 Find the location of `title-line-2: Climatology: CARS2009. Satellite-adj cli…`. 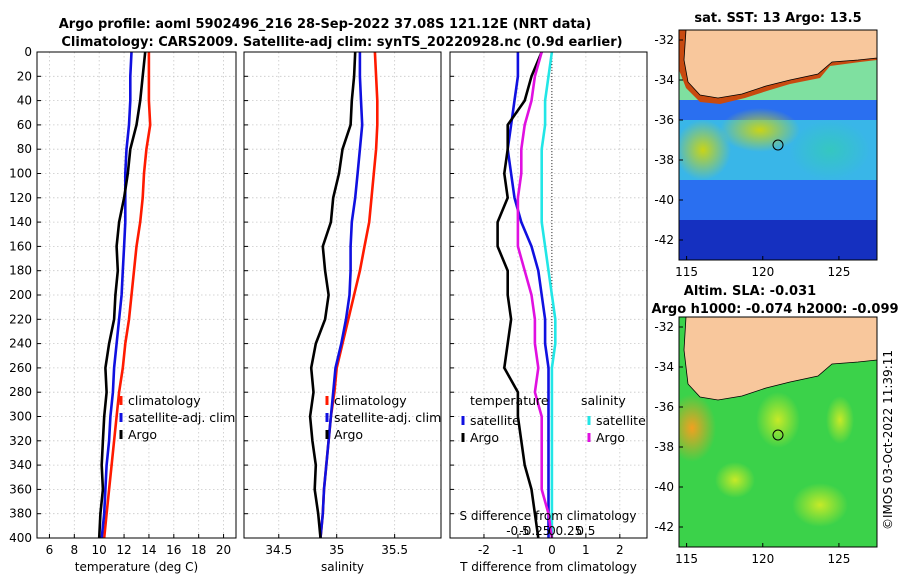

title-line-2: Climatology: CARS2009. Satellite-adj cli… is located at coordinates (341, 42).